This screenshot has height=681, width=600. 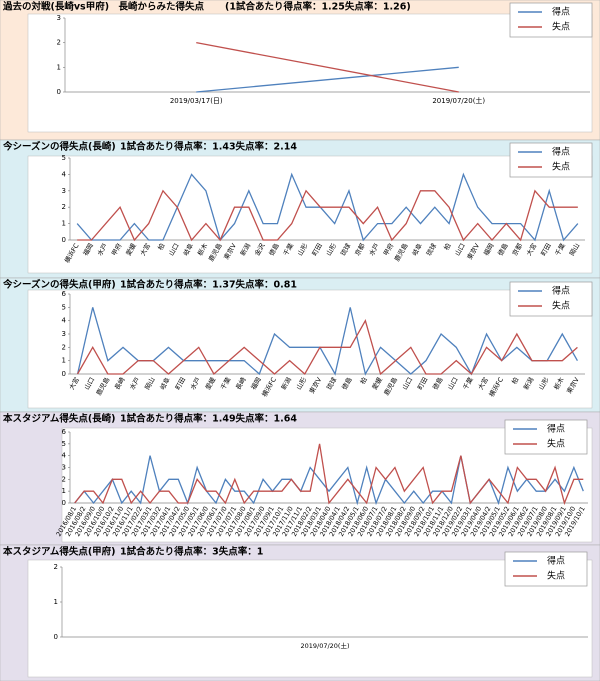 I want to click on panel-subtitle: 1試合あたり得点率：1.43失点率：2.14, so click(x=208, y=147).